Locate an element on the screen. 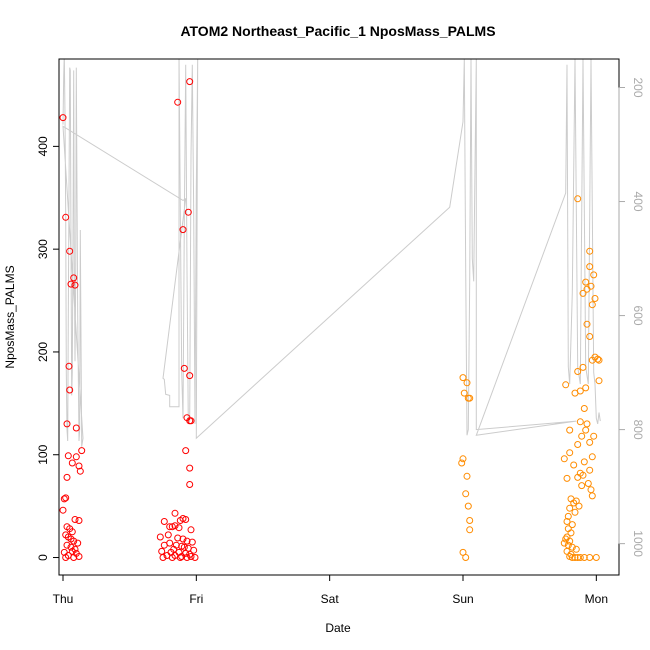 The image size is (650, 650). chart-title: ATOM2 Northeast_Pacific_1 NposMass_PALMS is located at coordinates (337, 31).